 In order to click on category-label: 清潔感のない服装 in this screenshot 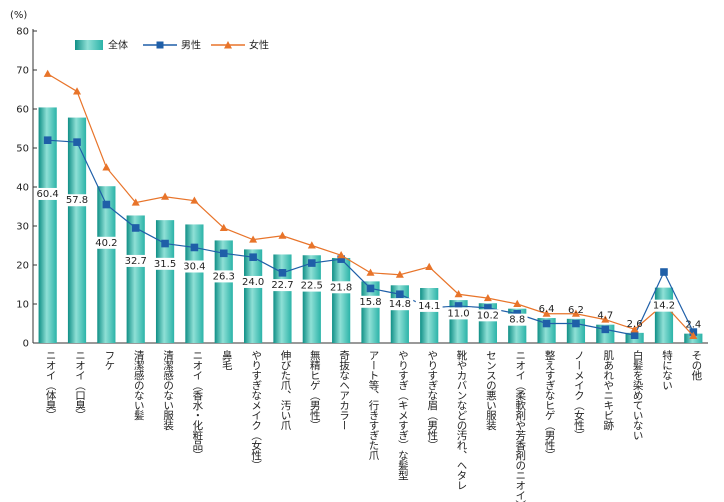, I will do `click(168, 390)`.